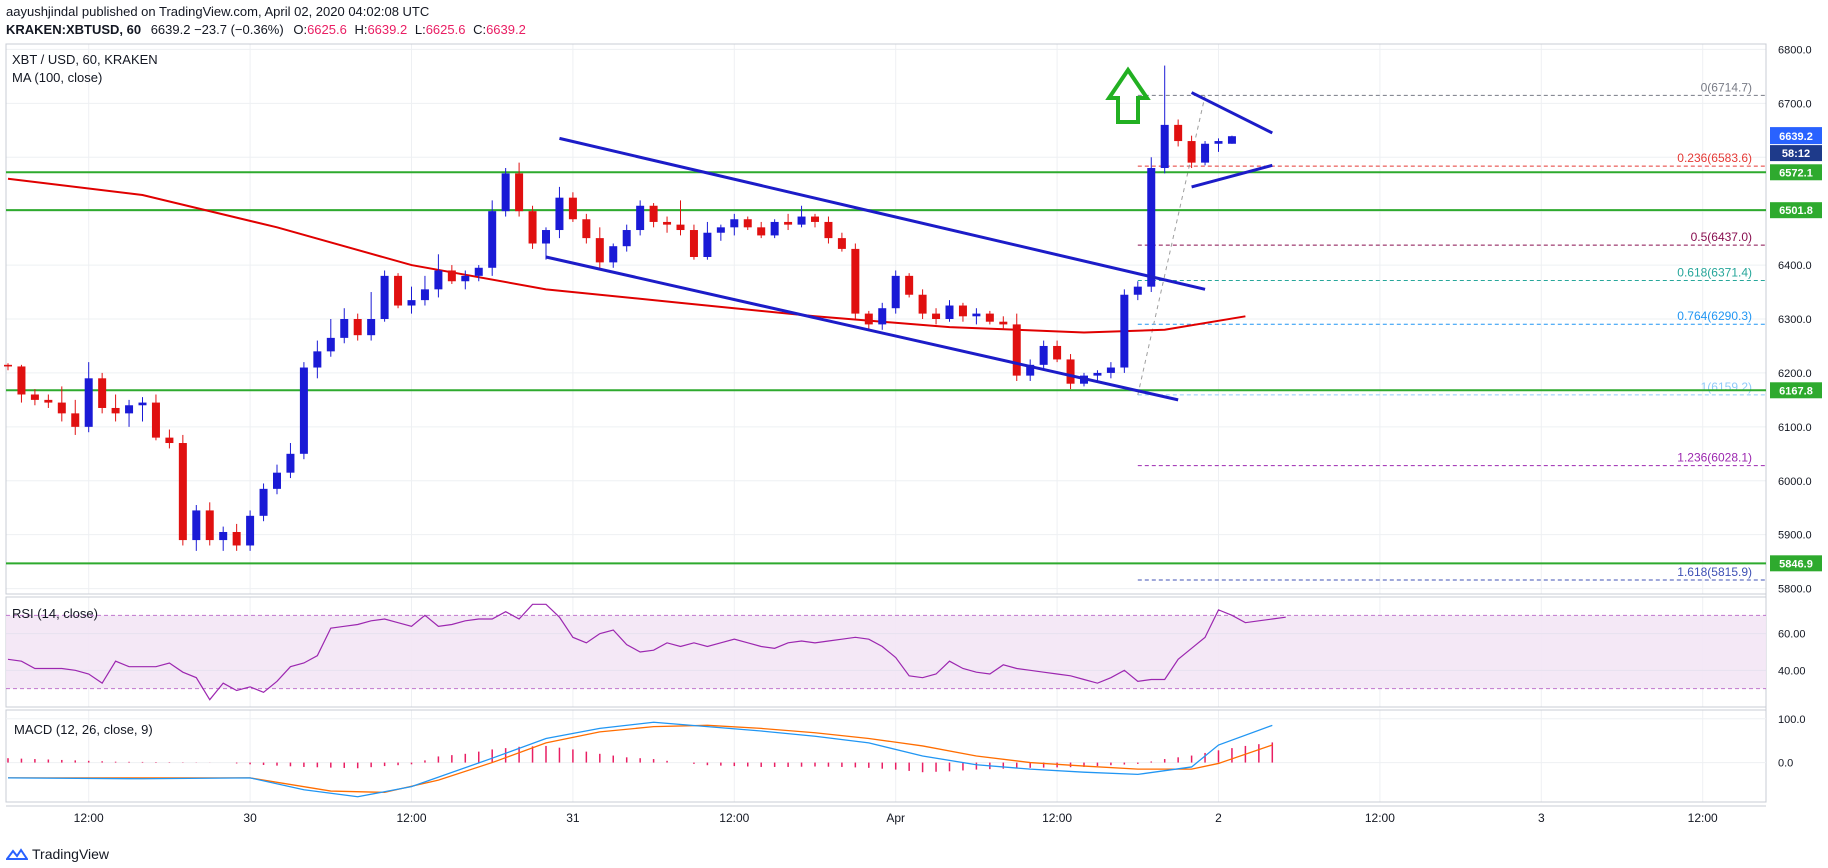 Image resolution: width=1828 pixels, height=868 pixels. I want to click on macd-tick-label: 0.0, so click(1785, 764).